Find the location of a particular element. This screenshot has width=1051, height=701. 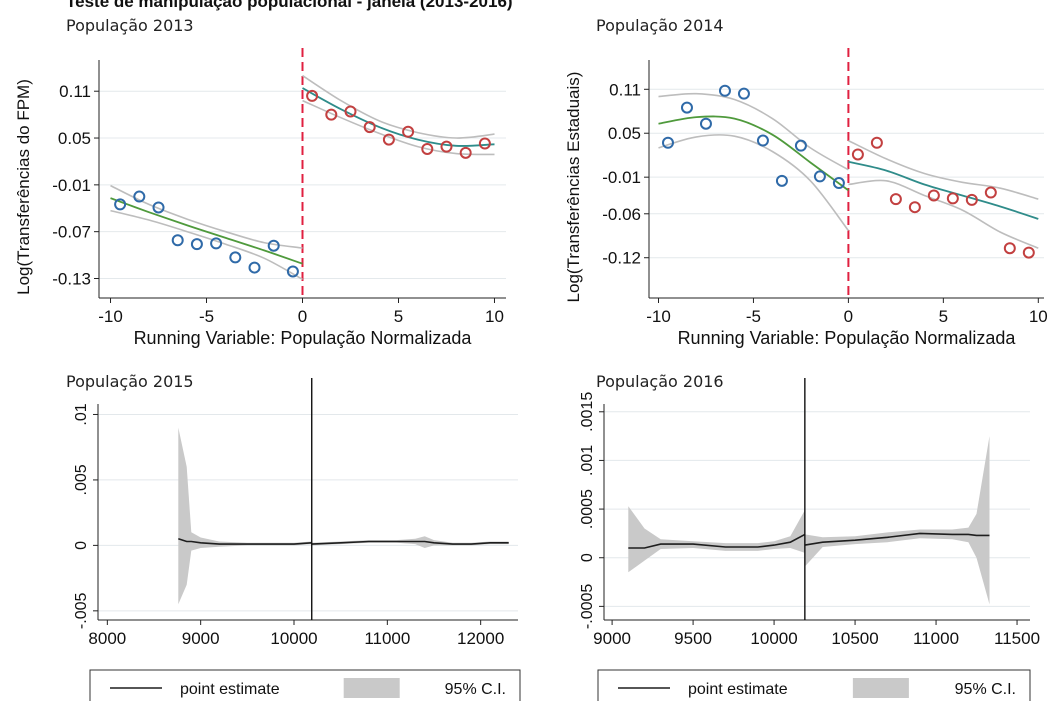

y-axis-label: Log(Transferências Estaduais) is located at coordinates (573, 187).